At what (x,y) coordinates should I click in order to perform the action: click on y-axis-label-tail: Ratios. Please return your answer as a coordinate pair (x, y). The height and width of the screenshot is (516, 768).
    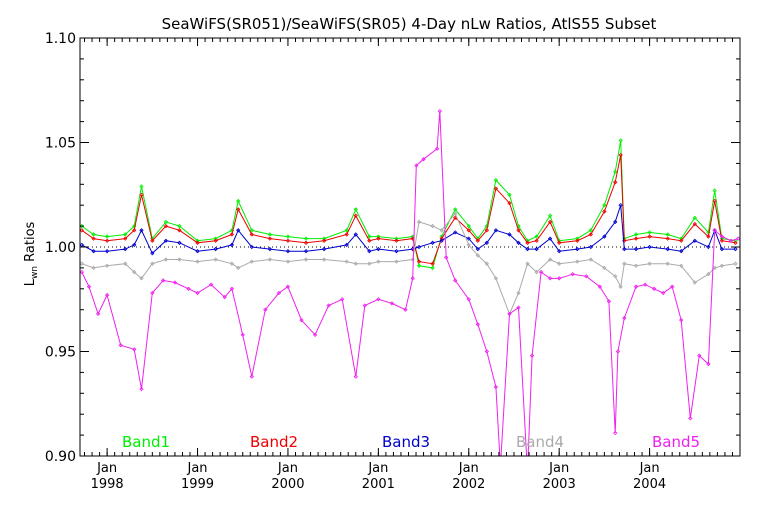
    Looking at the image, I should click on (30, 243).